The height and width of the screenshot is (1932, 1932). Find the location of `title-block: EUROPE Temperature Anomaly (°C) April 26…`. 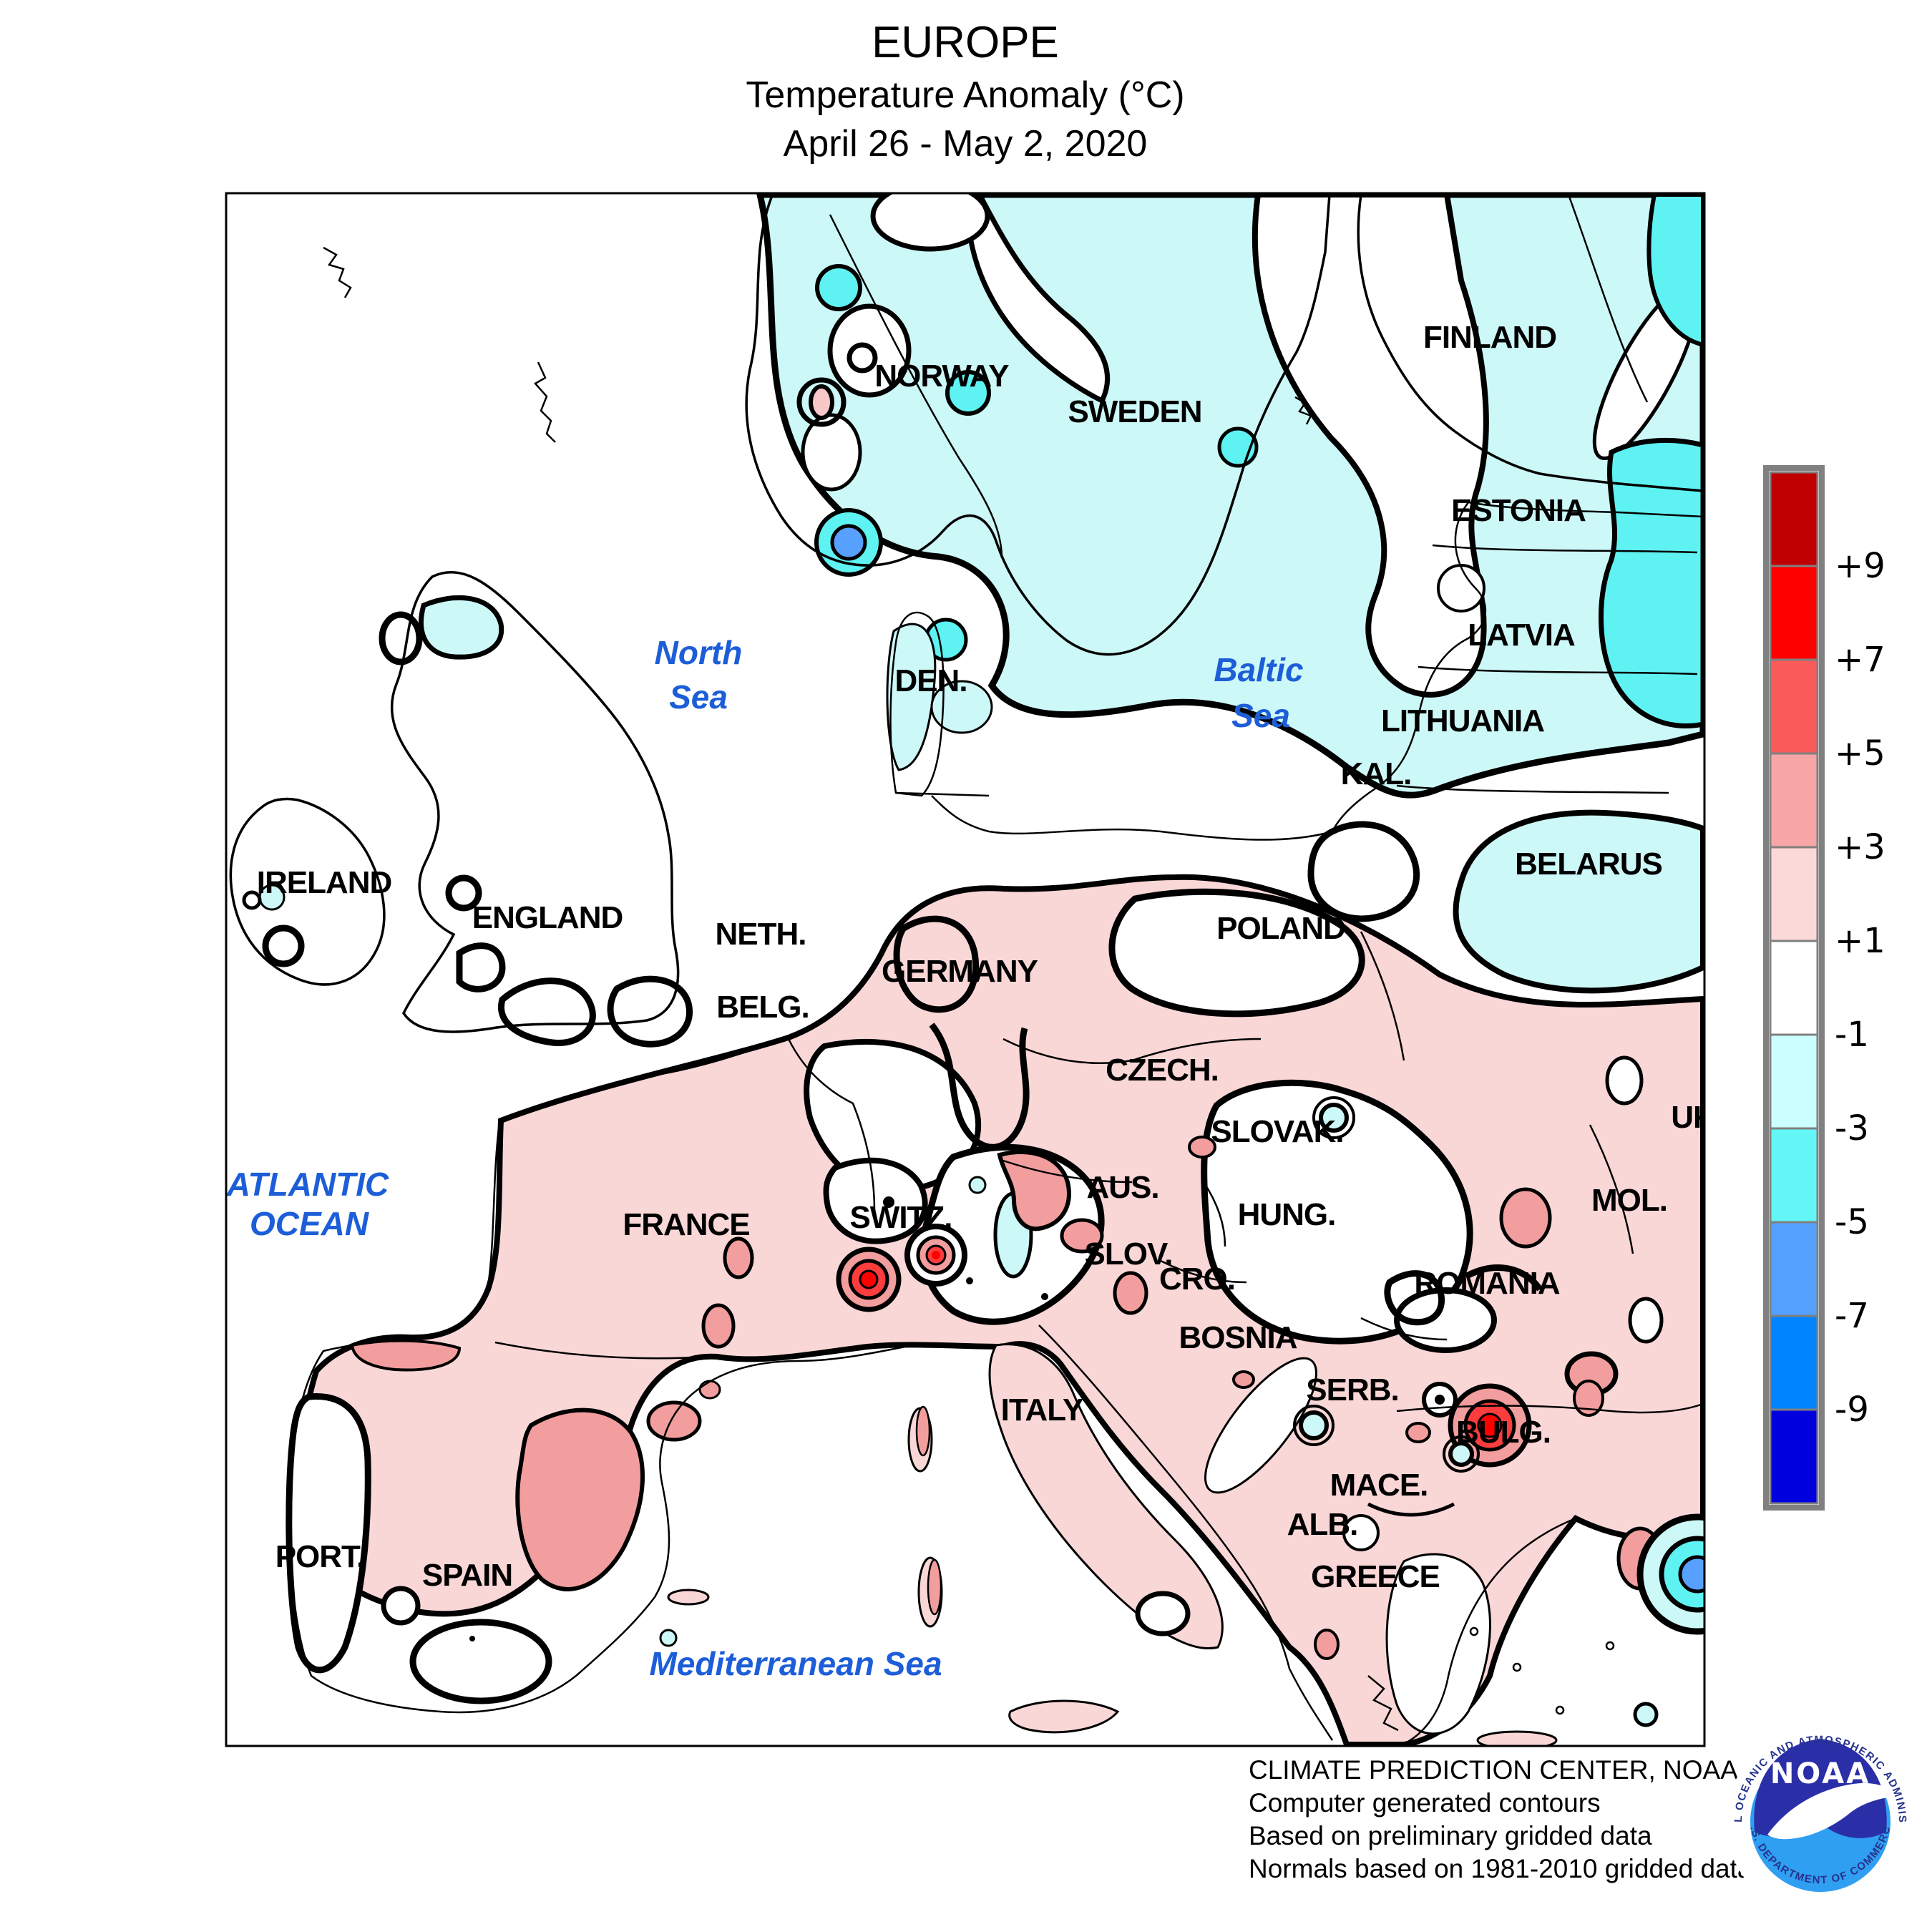

title-block: EUROPE Temperature Anomaly (°C) April 26… is located at coordinates (965, 91).